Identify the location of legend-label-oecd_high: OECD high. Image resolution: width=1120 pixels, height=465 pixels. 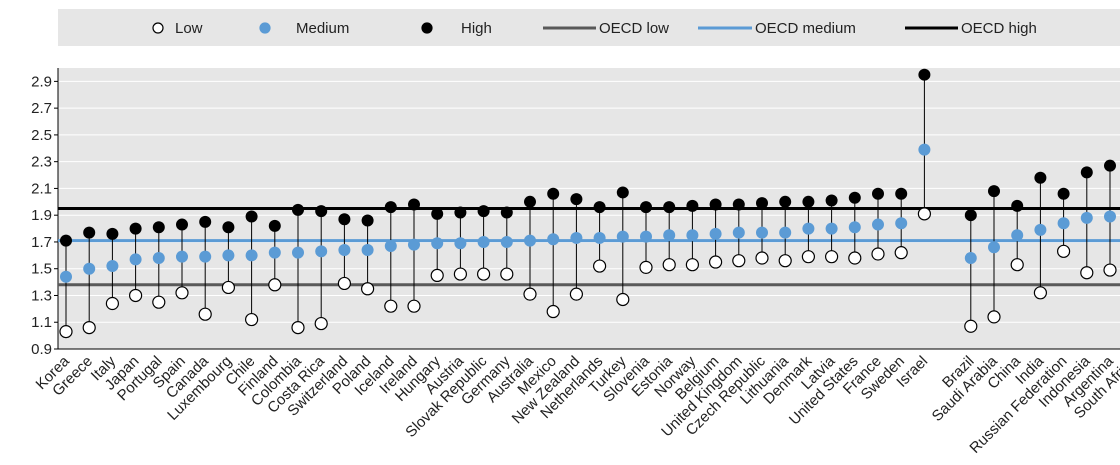
(999, 28).